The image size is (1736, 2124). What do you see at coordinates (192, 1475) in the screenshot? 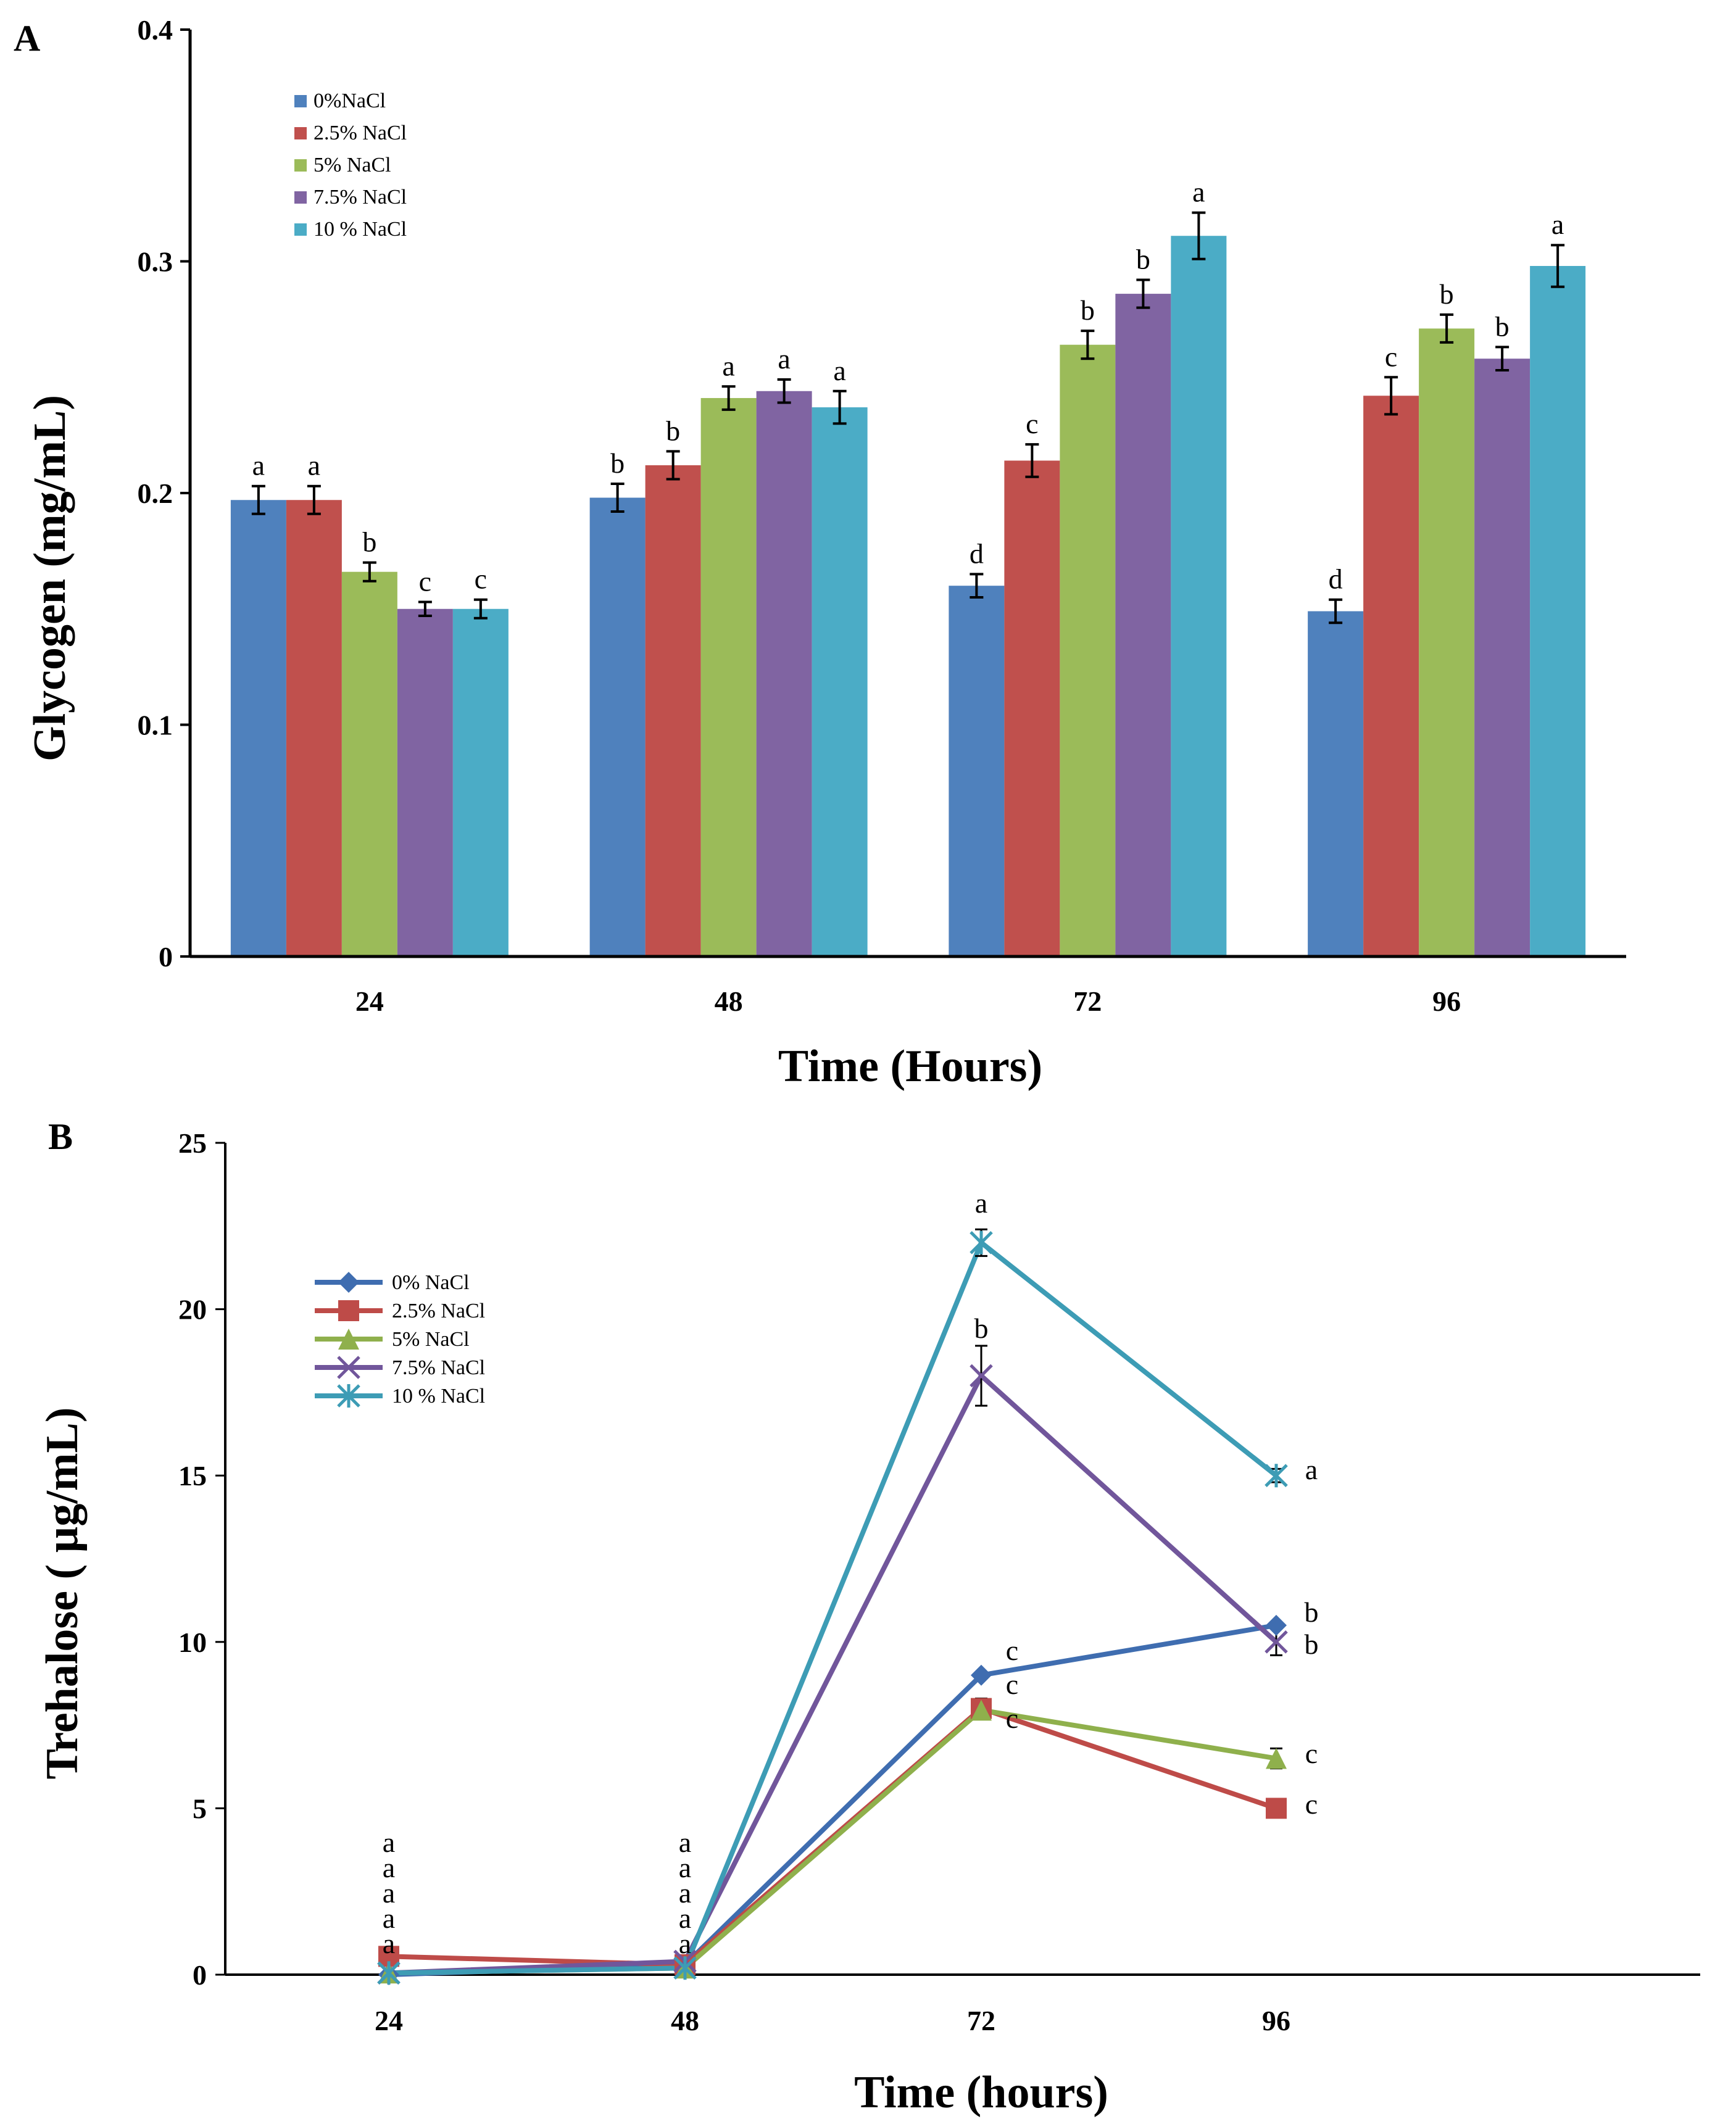
I see `panel-b-y-tick-label-3: 15` at bounding box center [192, 1475].